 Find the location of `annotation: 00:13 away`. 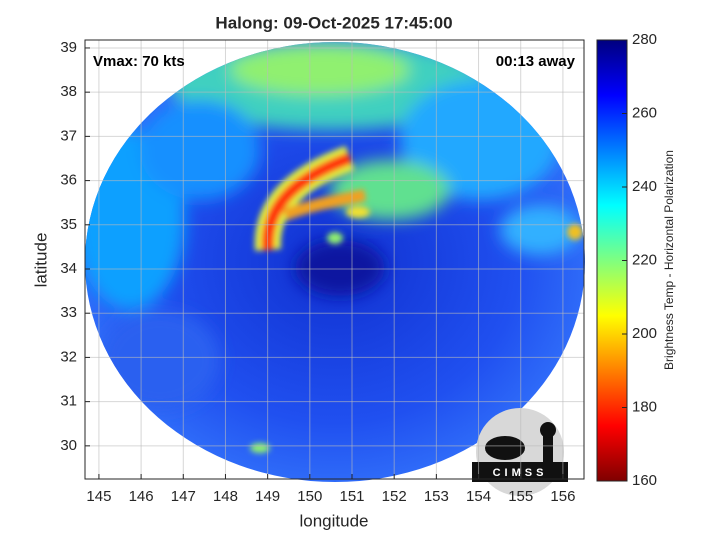

annotation: 00:13 away is located at coordinates (536, 61).